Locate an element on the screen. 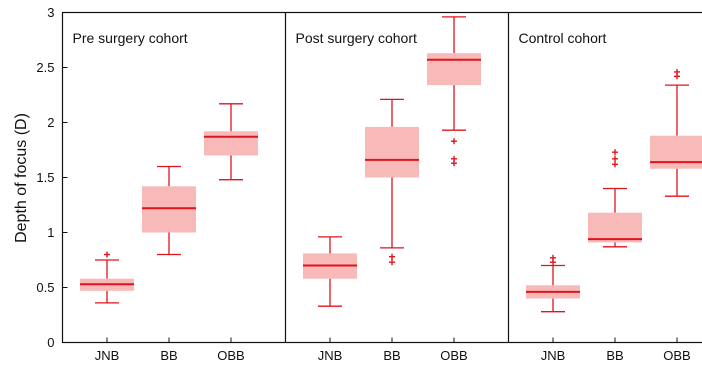  y-tick-label: 0 is located at coordinates (50, 342).